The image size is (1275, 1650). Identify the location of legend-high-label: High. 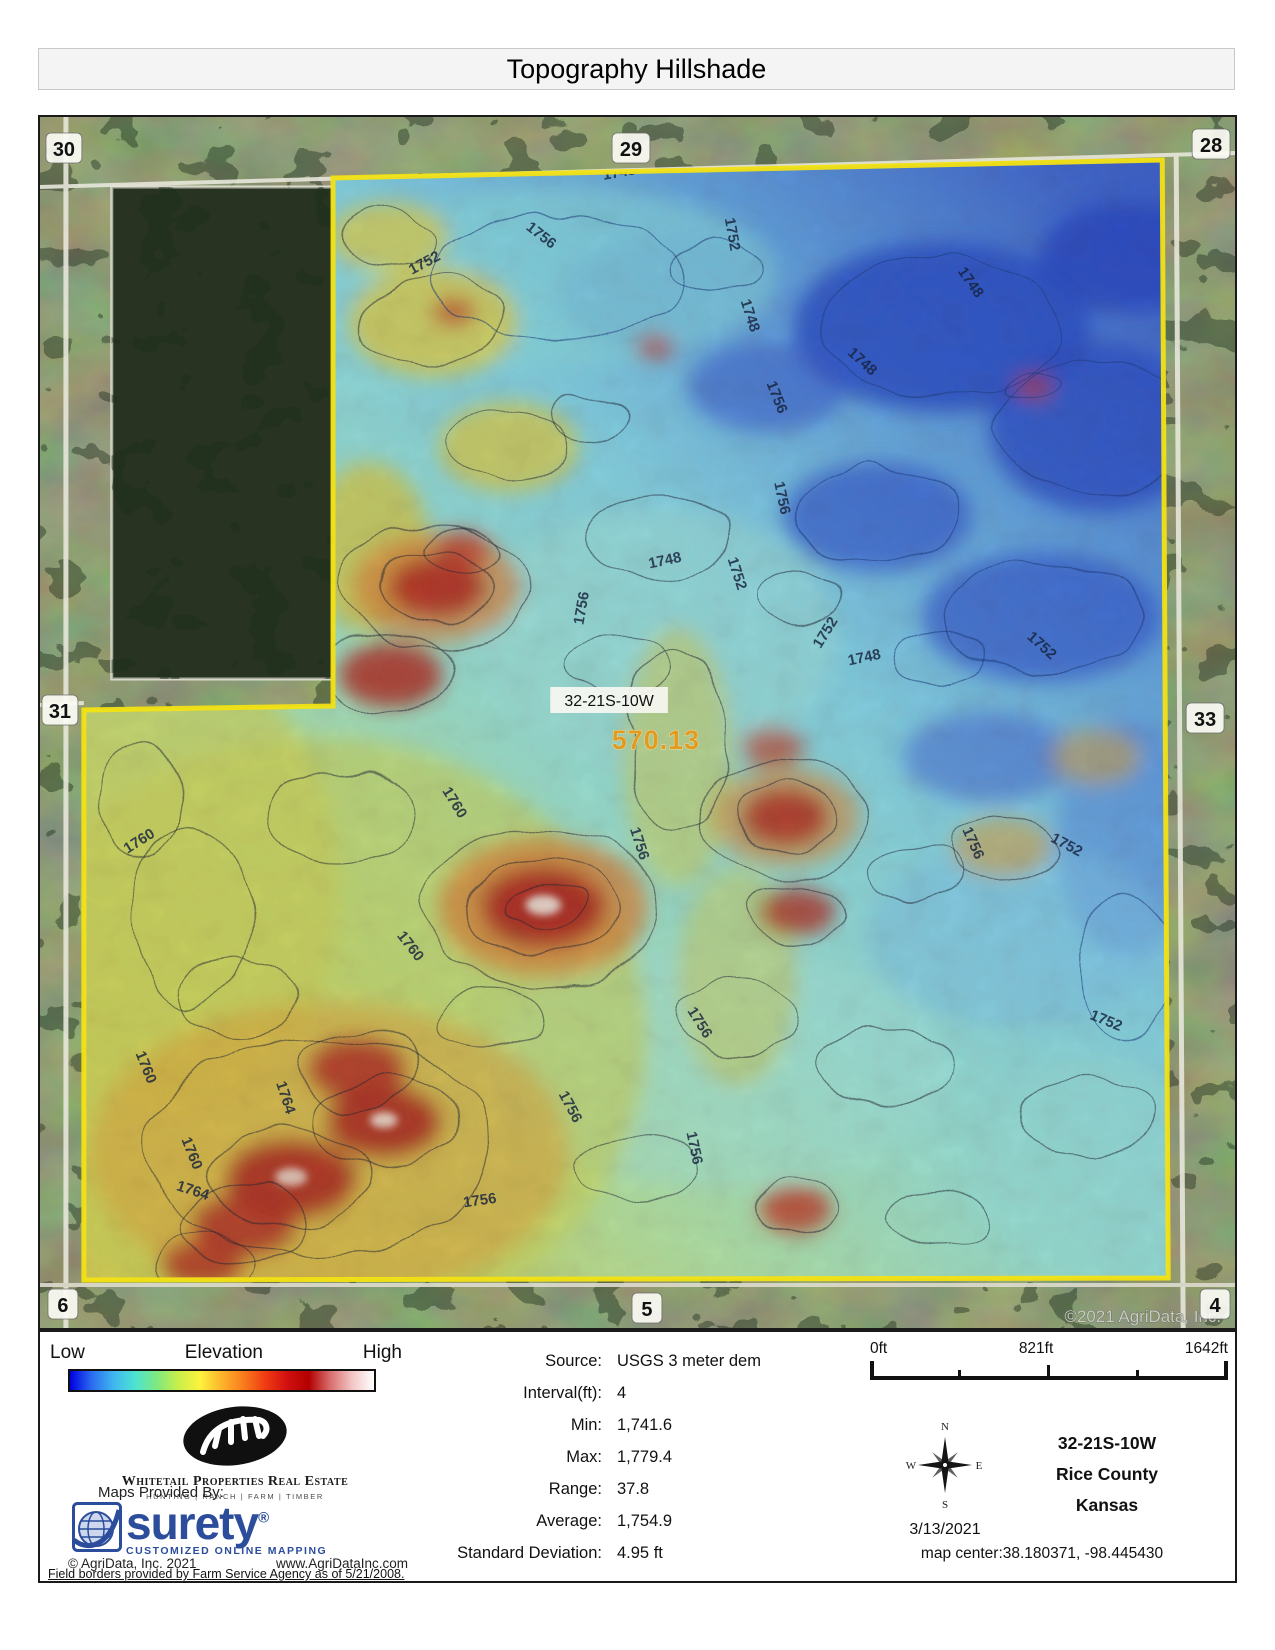
(382, 1352).